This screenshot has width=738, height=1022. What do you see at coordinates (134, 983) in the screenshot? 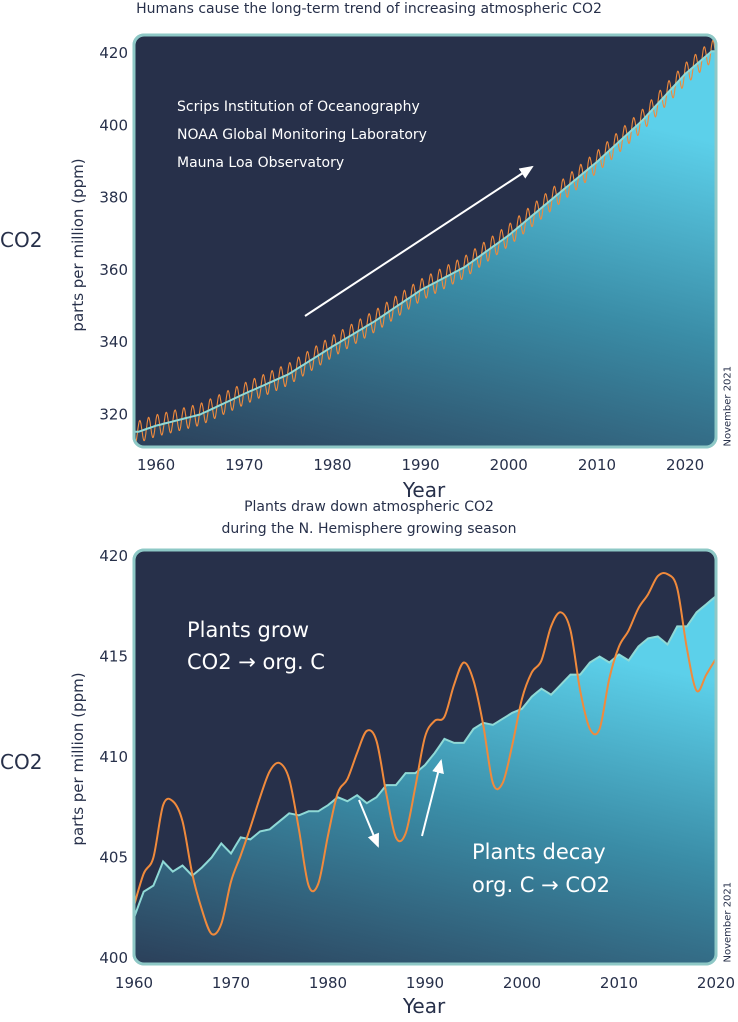
I see `chart2-x-tick-1960: 1960` at bounding box center [134, 983].